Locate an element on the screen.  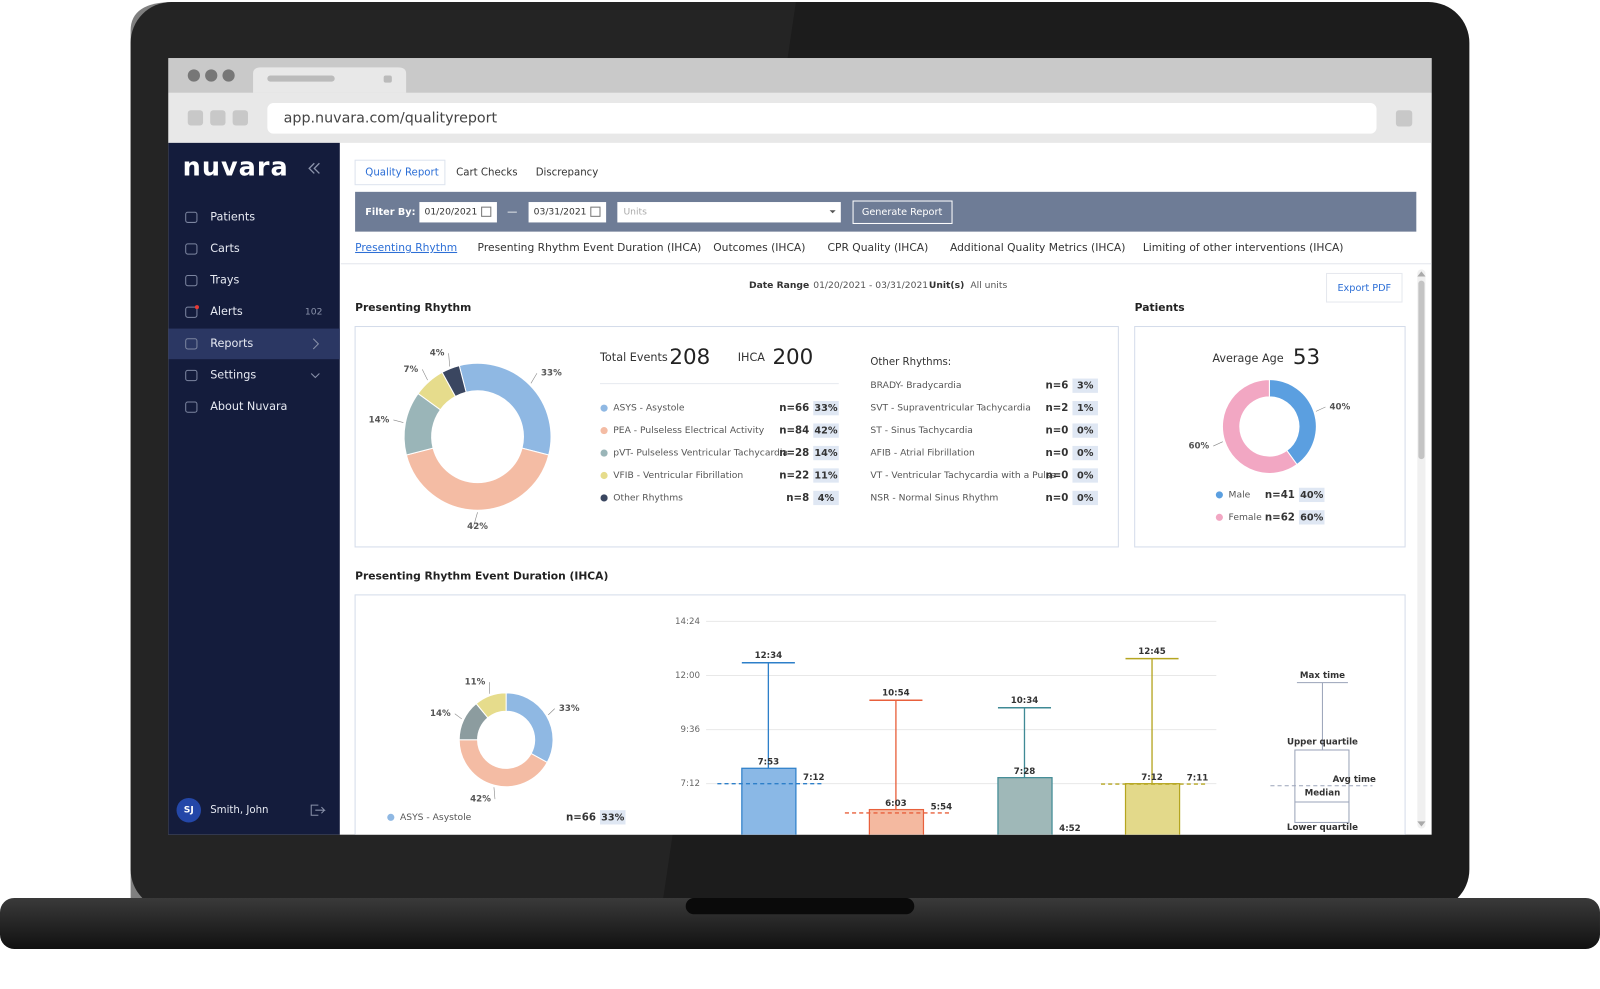
rhythm-count: n=2 is located at coordinates (1056, 408).